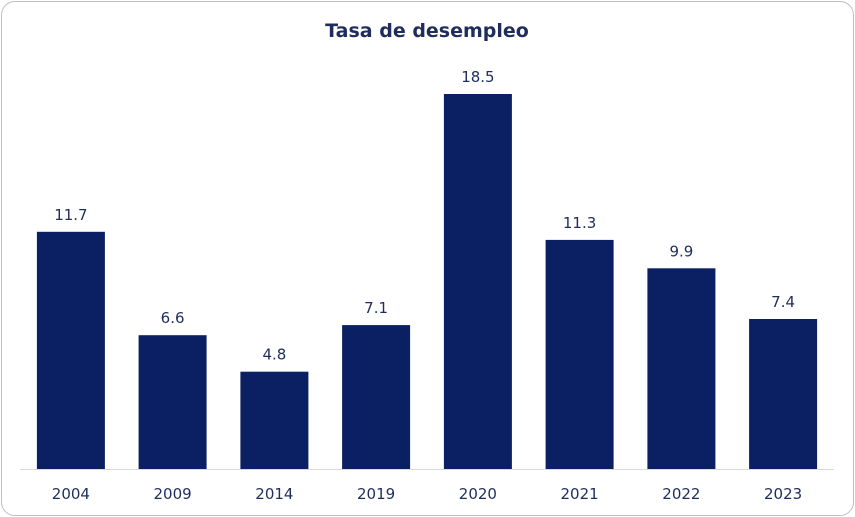 This screenshot has height=517, width=855. What do you see at coordinates (478, 494) in the screenshot?
I see `x-tick-2020: 2020` at bounding box center [478, 494].